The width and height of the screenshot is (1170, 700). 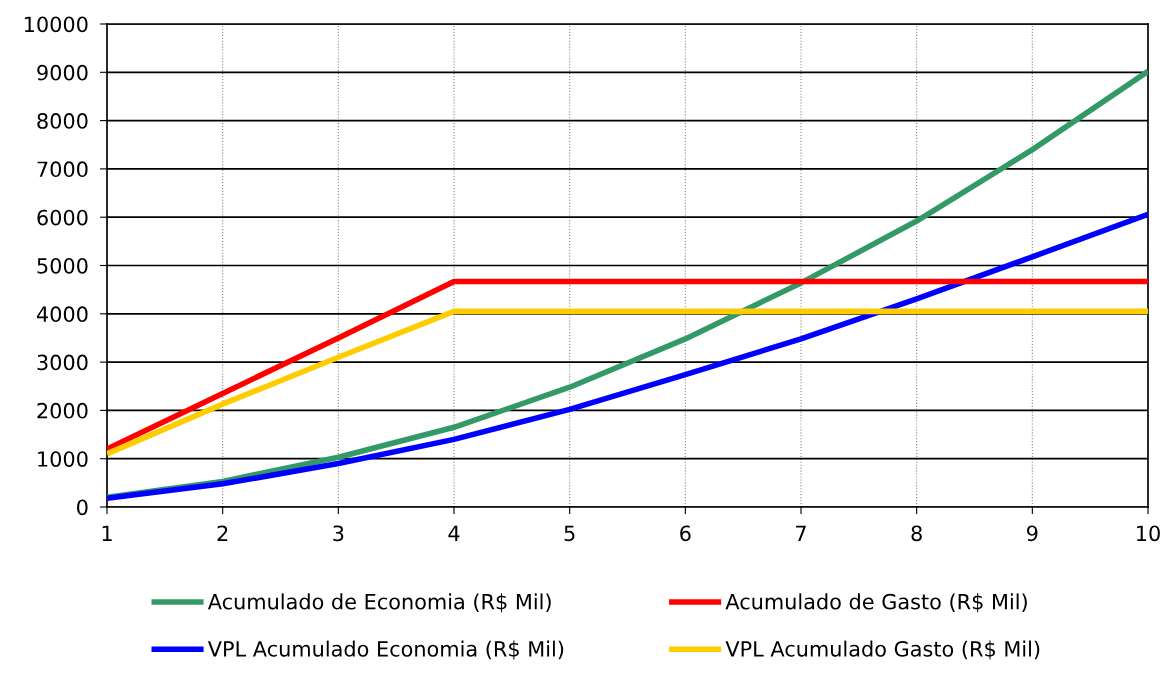 What do you see at coordinates (62, 362) in the screenshot?
I see `y-tick-label: 3000` at bounding box center [62, 362].